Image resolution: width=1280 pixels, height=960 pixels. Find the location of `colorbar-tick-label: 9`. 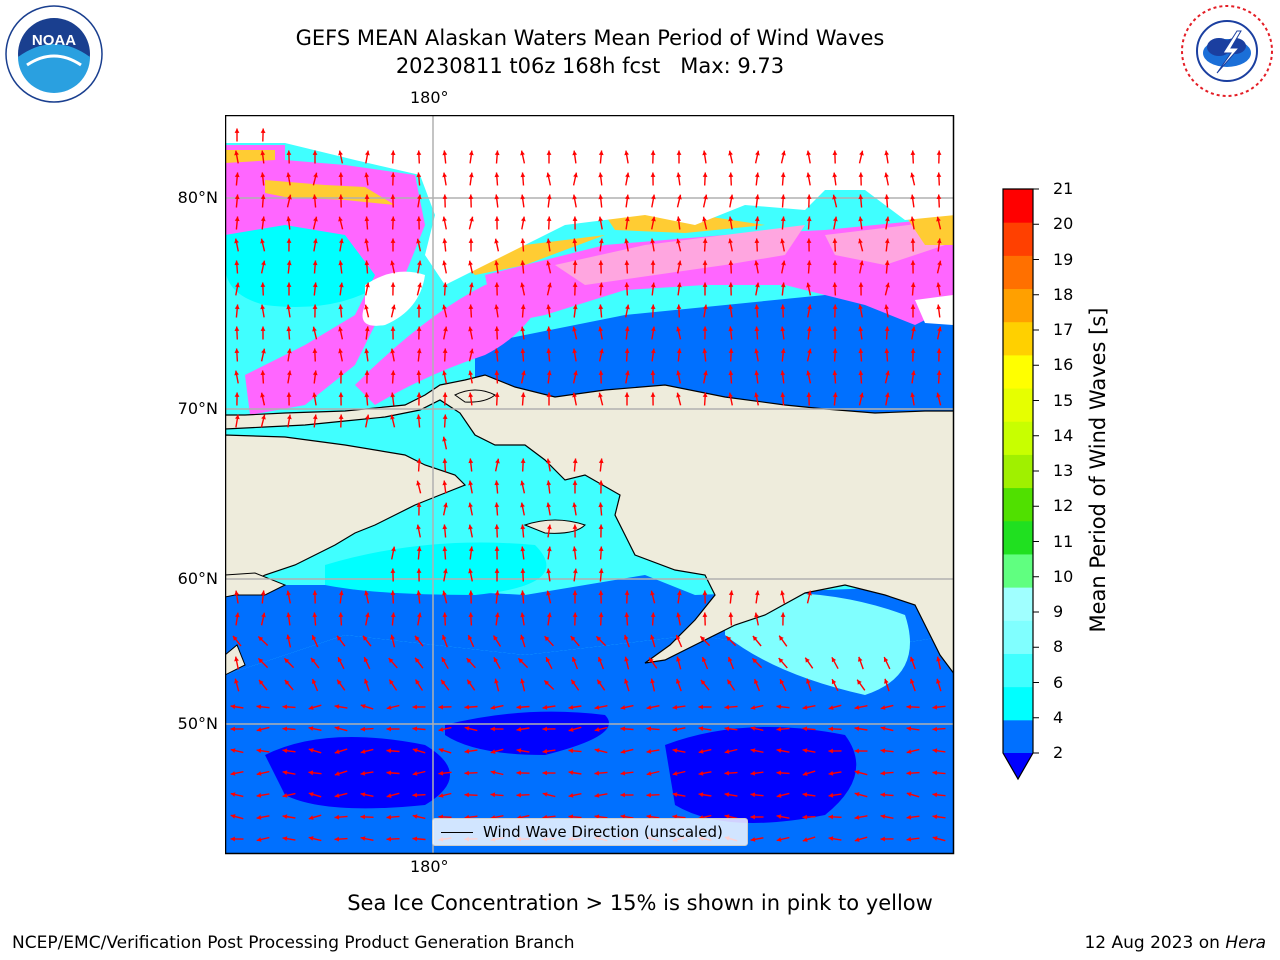

colorbar-tick-label: 9 is located at coordinates (1058, 611).